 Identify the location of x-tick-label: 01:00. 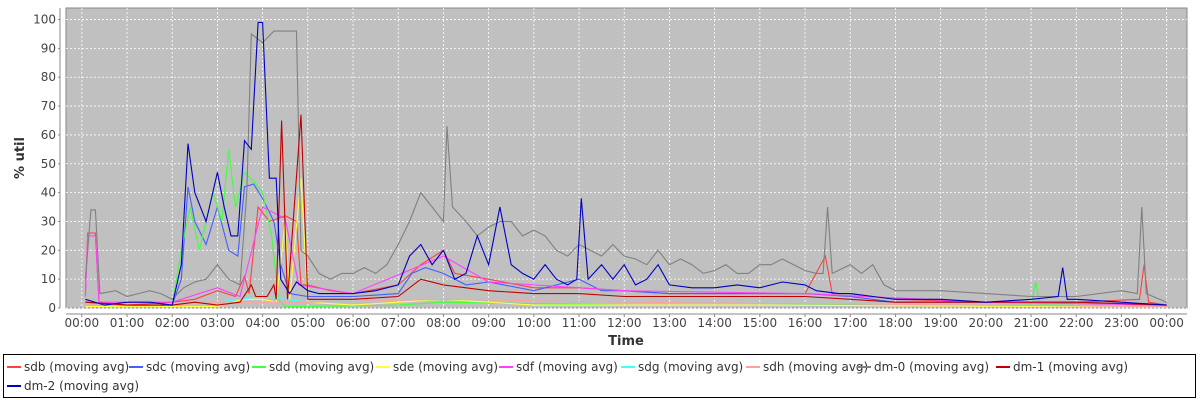
(127, 323).